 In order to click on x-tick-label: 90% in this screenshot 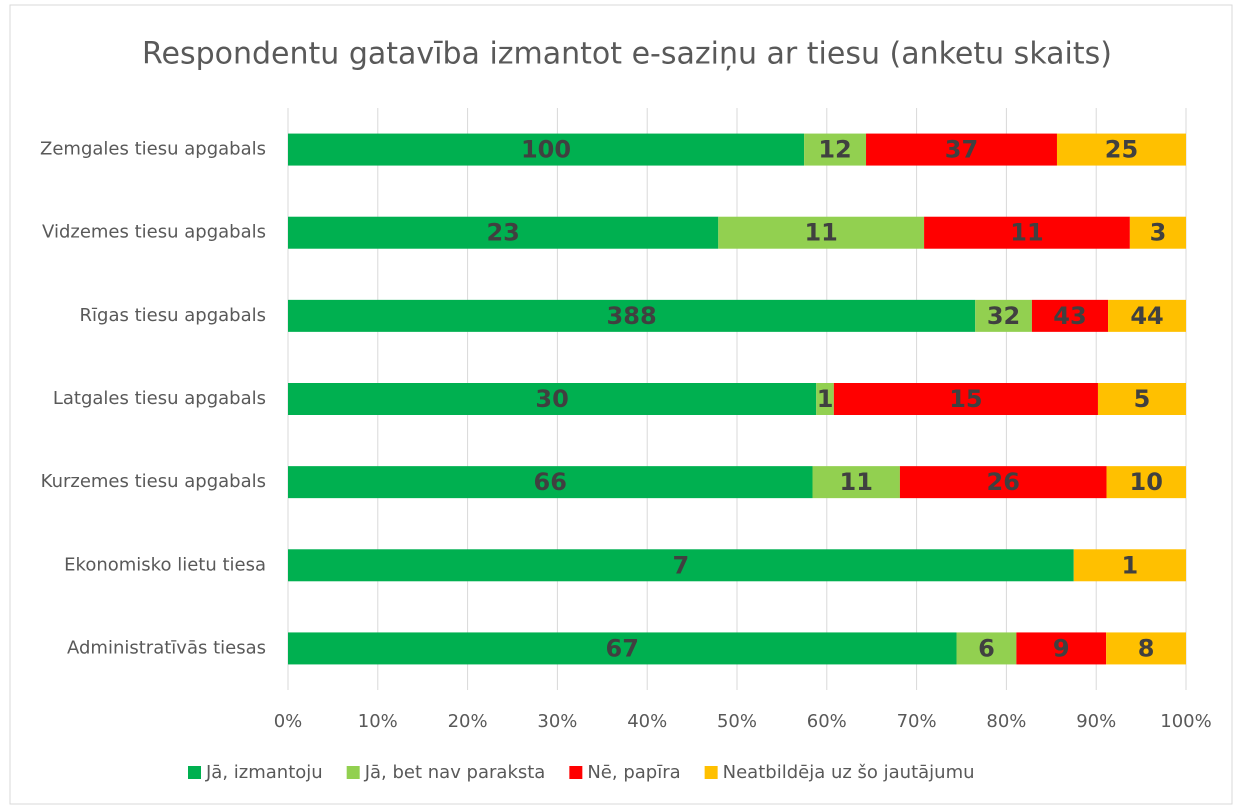, I will do `click(1096, 721)`.